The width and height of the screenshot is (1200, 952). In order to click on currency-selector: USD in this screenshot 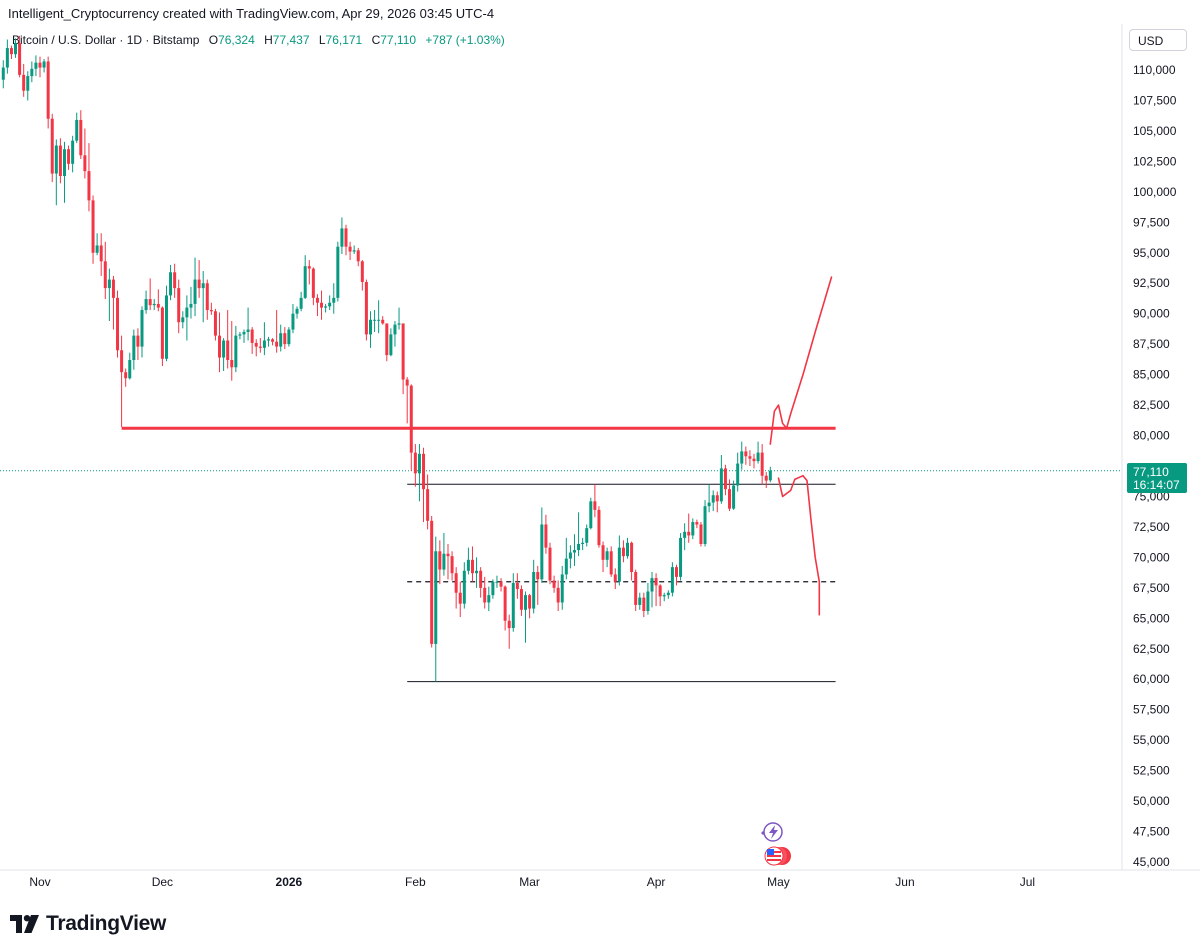, I will do `click(1158, 40)`.